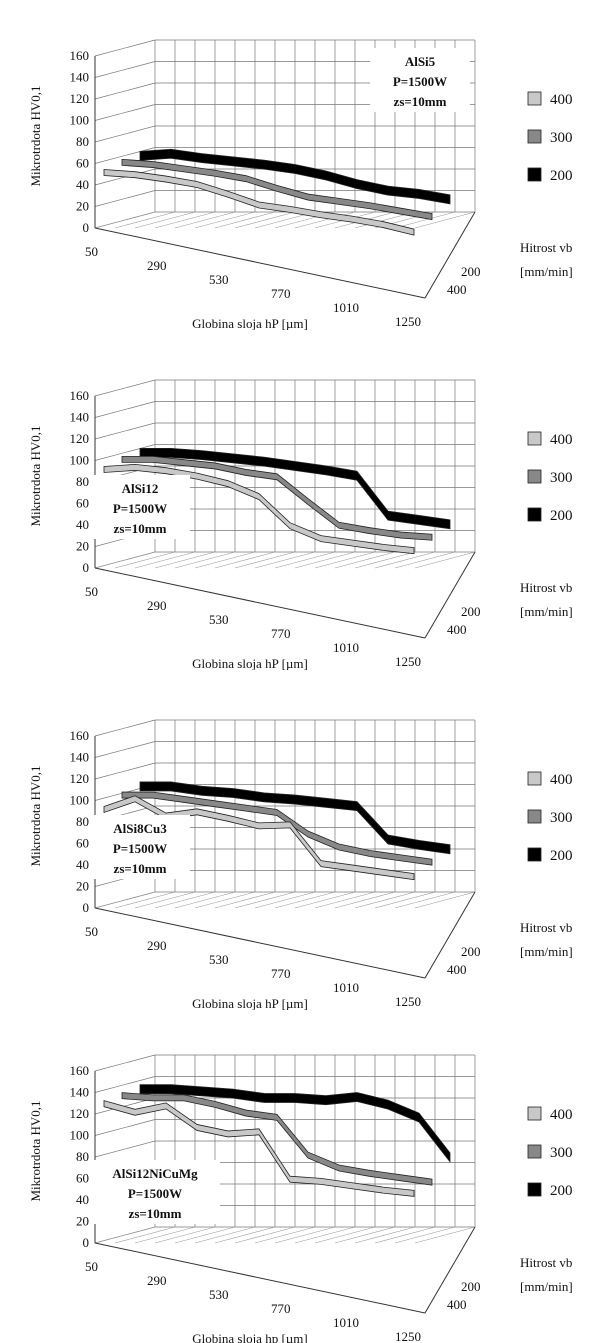 This screenshot has height=1343, width=607. Describe the element at coordinates (140, 828) in the screenshot. I see `annotation-line: AlSi8Cu3` at that location.